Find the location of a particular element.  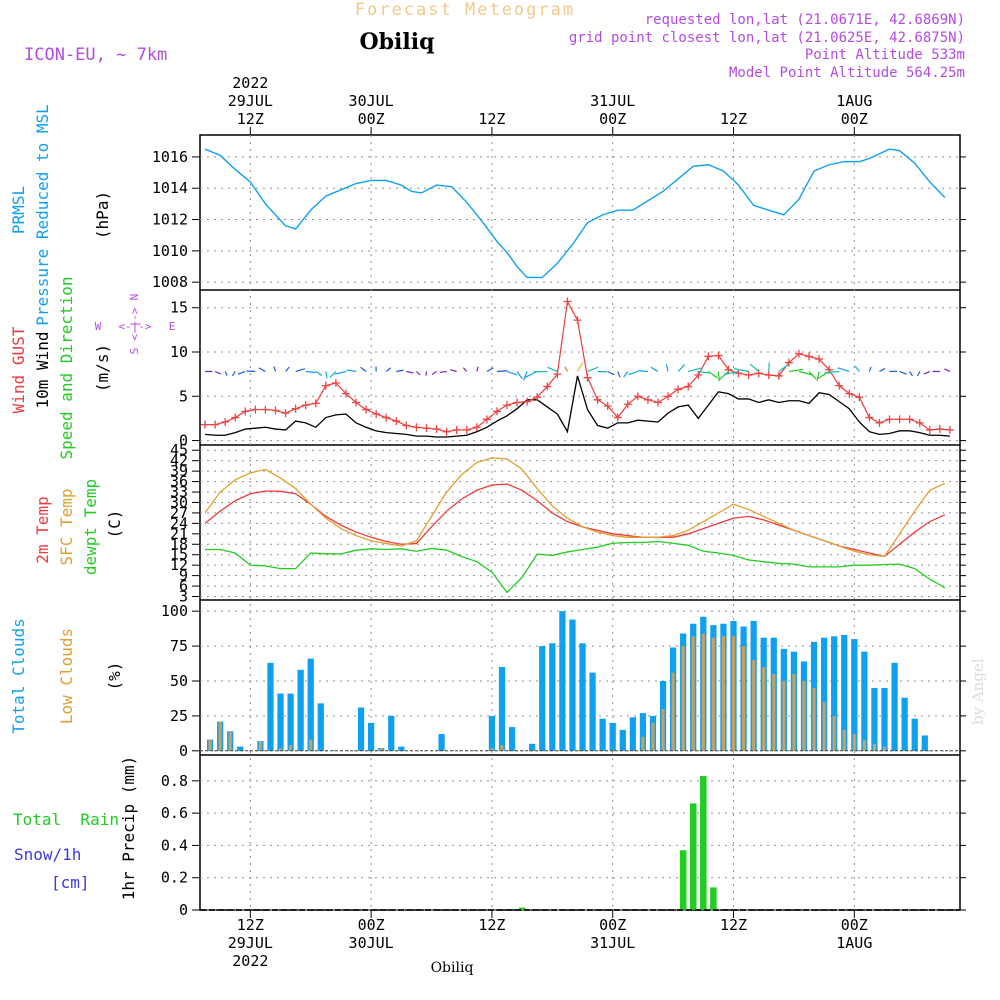

temperature-plot is located at coordinates (575, 525).